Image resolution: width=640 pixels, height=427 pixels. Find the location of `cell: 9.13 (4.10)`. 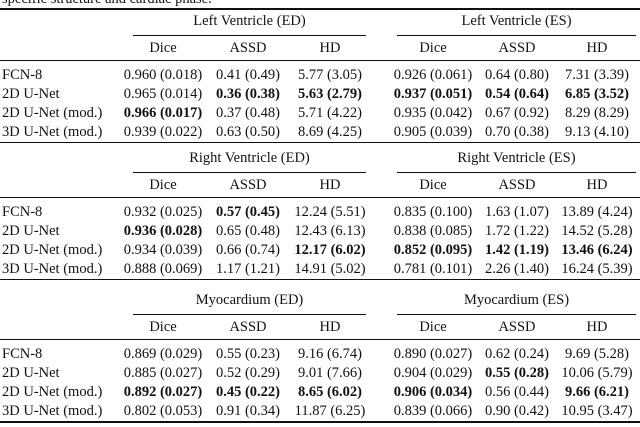

cell: 9.13 (4.10) is located at coordinates (597, 132).